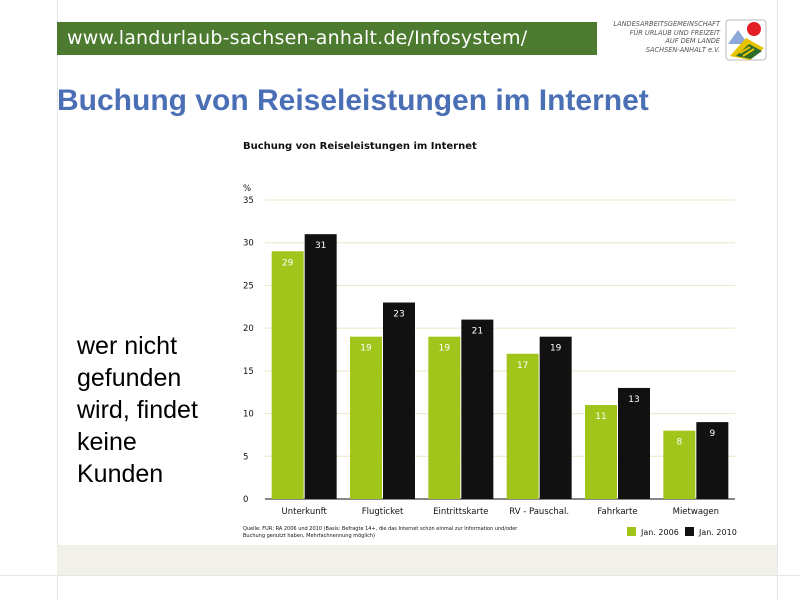 Image resolution: width=800 pixels, height=600 pixels. What do you see at coordinates (248, 415) in the screenshot?
I see `y-tick-label: 10` at bounding box center [248, 415].